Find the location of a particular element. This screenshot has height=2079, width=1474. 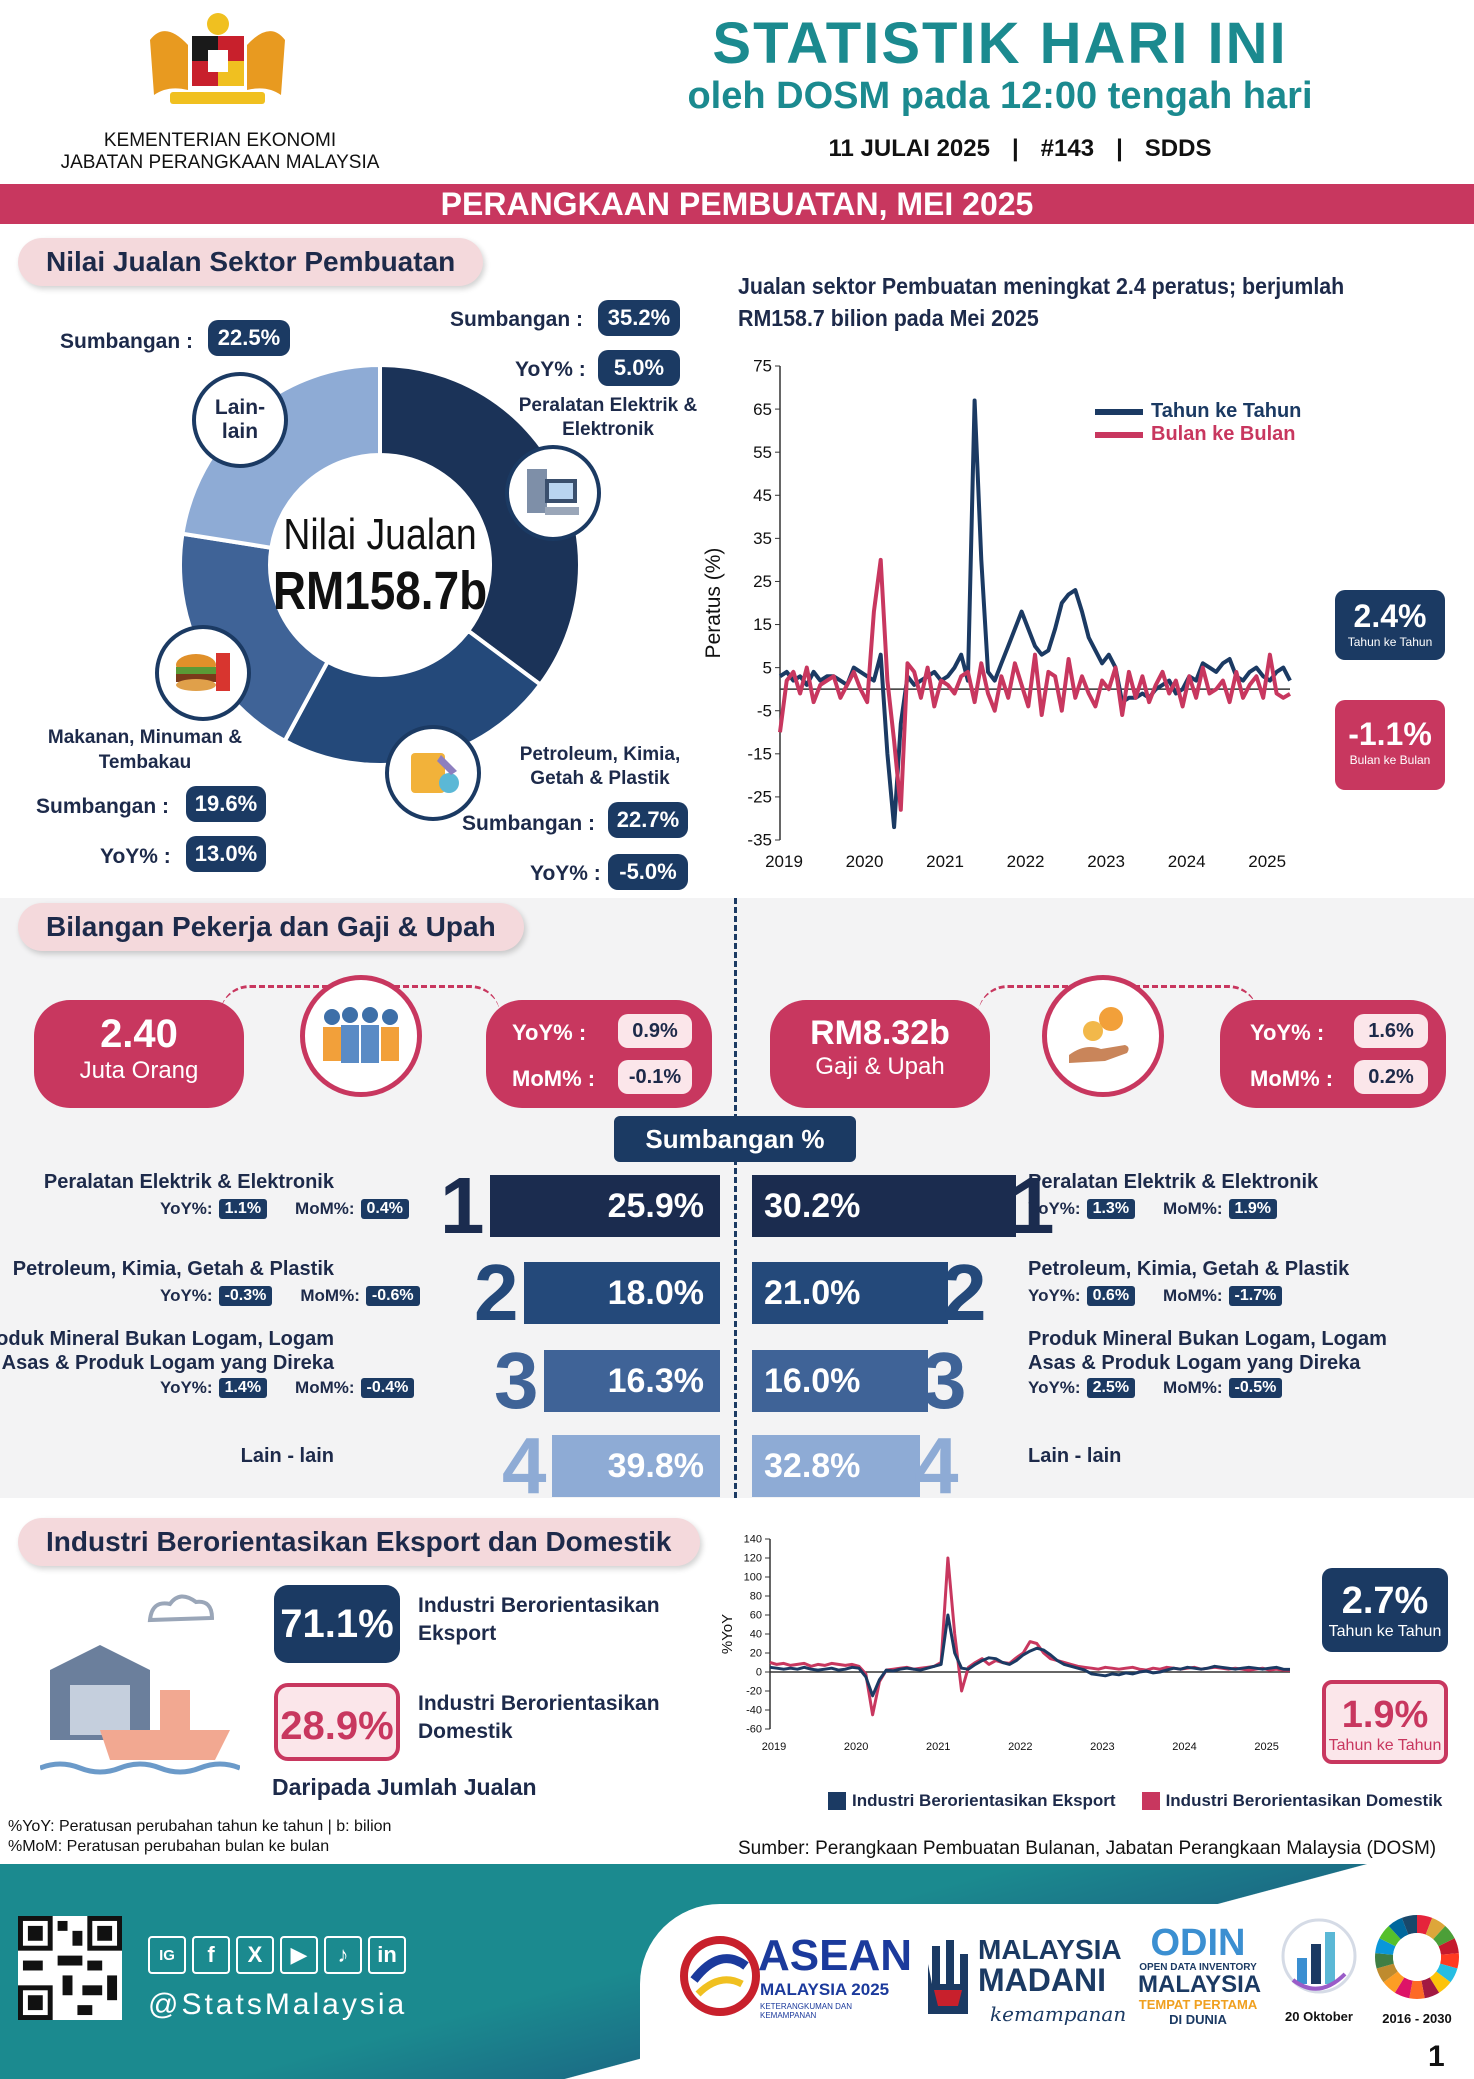

page-title: STATISTIK HARI INI is located at coordinates (1000, 43).